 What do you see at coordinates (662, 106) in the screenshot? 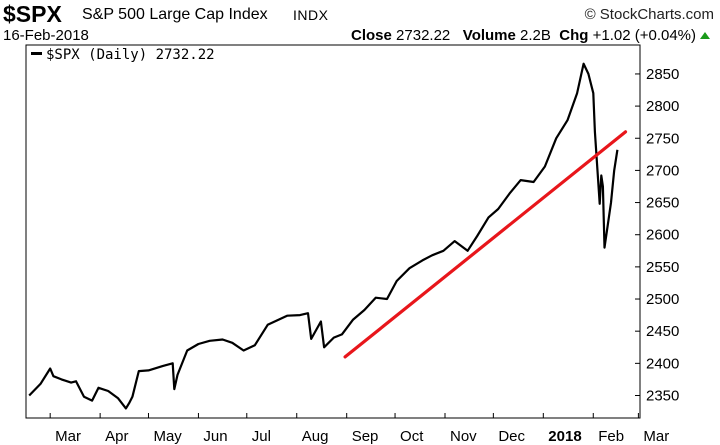
I see `y-tick-label: 2800` at bounding box center [662, 106].